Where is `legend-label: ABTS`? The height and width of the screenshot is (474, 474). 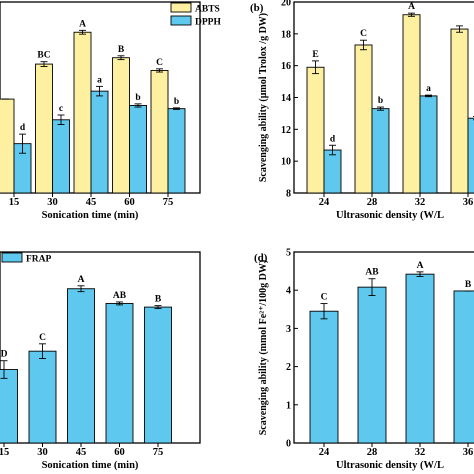 legend-label: ABTS is located at coordinates (207, 10).